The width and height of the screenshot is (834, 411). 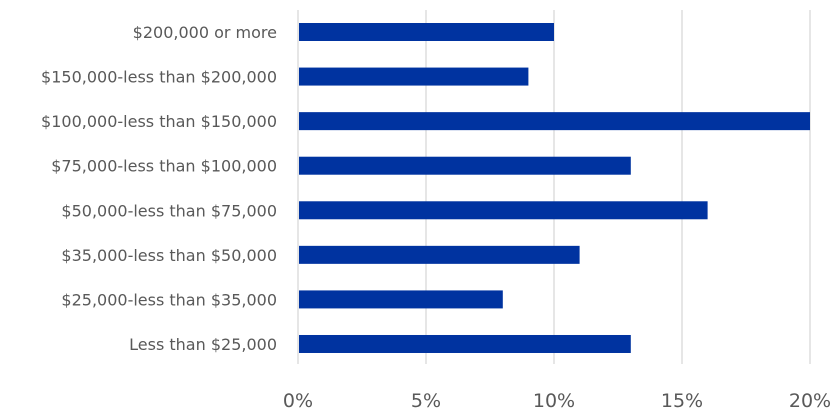 I want to click on category-label-1: $150,000-less than $200,000, so click(x=159, y=77).